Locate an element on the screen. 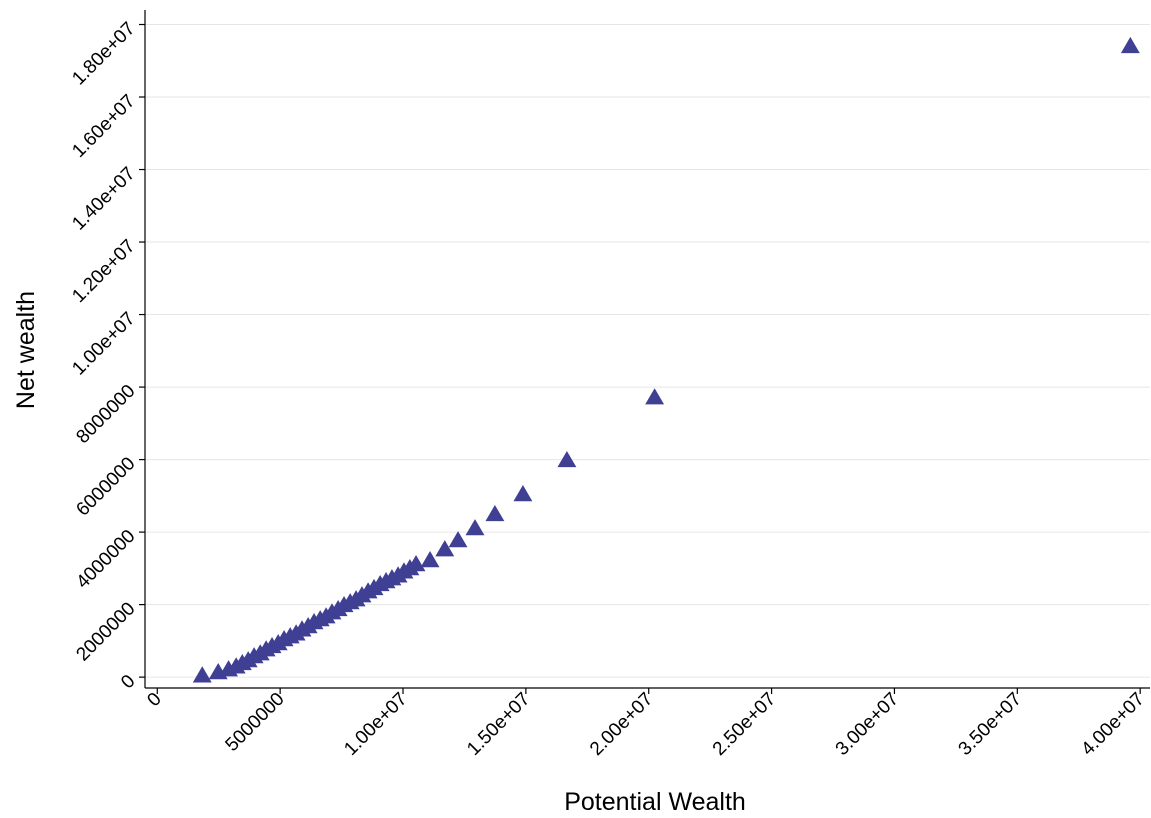 Image resolution: width=1151 pixels, height=818 pixels. y-tick-label: 1.80e+07 is located at coordinates (103, 53).